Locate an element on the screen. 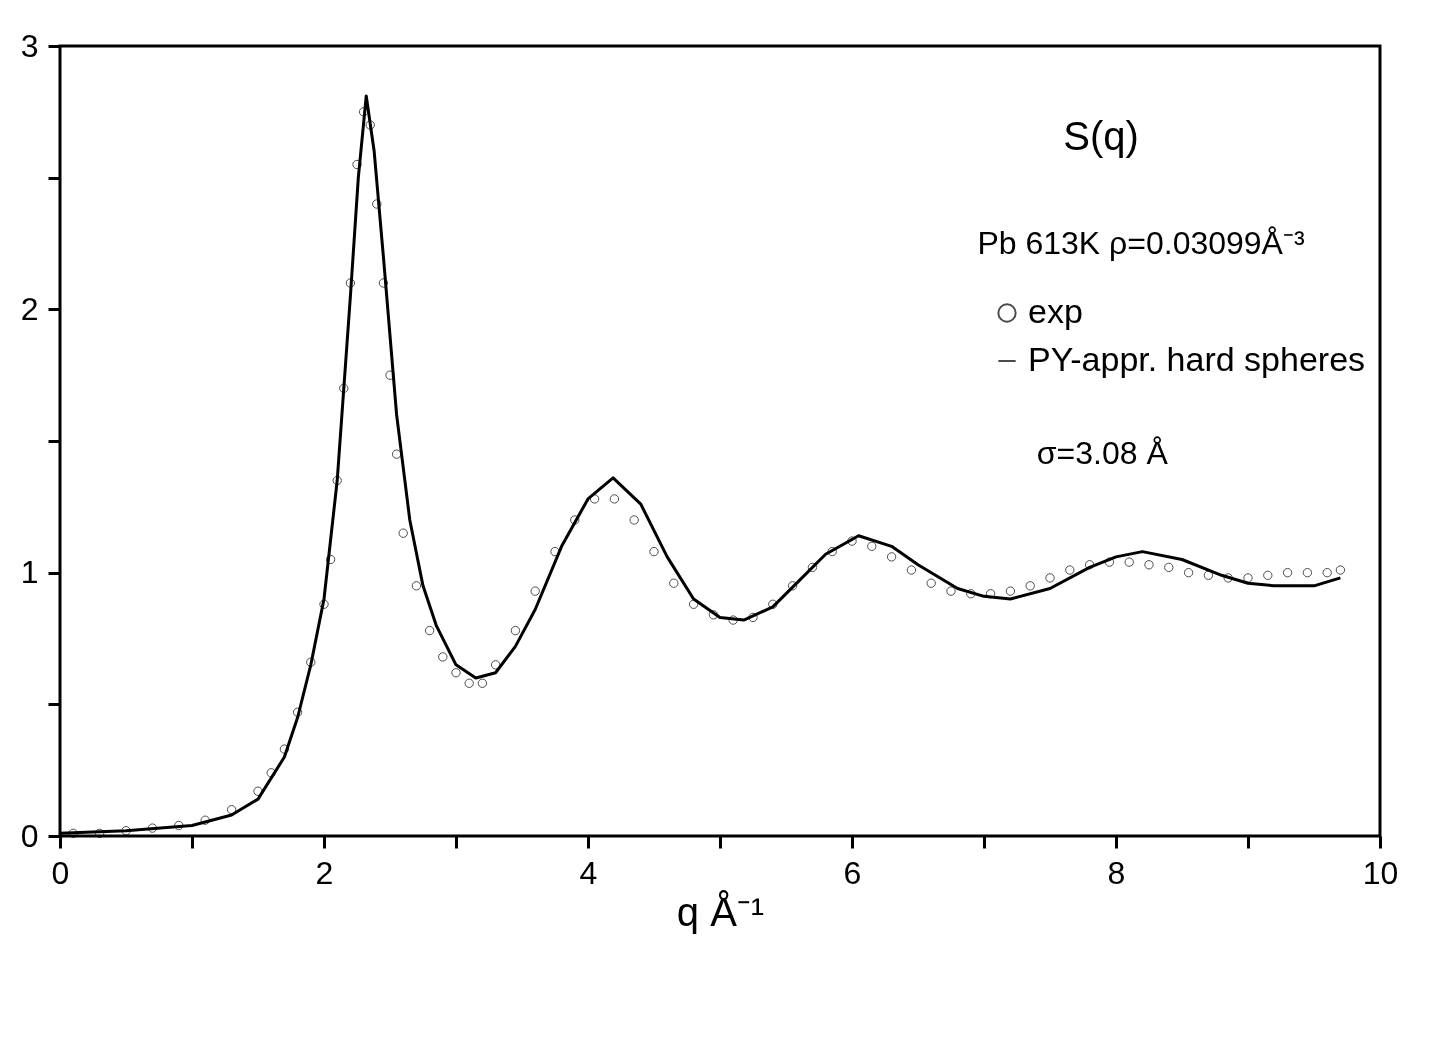  y-tick-label: 2 is located at coordinates (29, 308).